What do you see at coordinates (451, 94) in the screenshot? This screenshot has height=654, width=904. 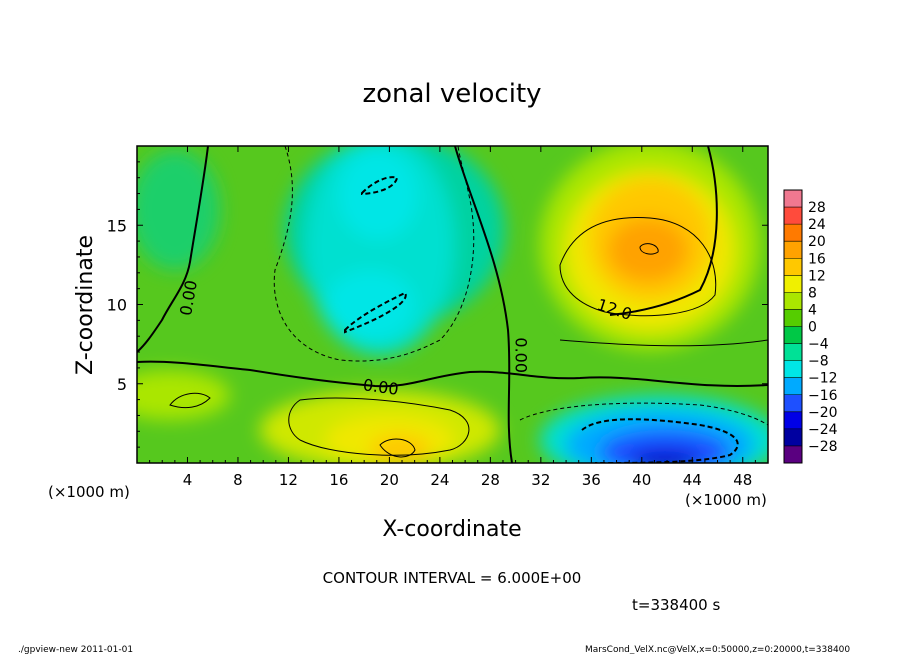 I see `chart-title: zonal velocity` at bounding box center [451, 94].